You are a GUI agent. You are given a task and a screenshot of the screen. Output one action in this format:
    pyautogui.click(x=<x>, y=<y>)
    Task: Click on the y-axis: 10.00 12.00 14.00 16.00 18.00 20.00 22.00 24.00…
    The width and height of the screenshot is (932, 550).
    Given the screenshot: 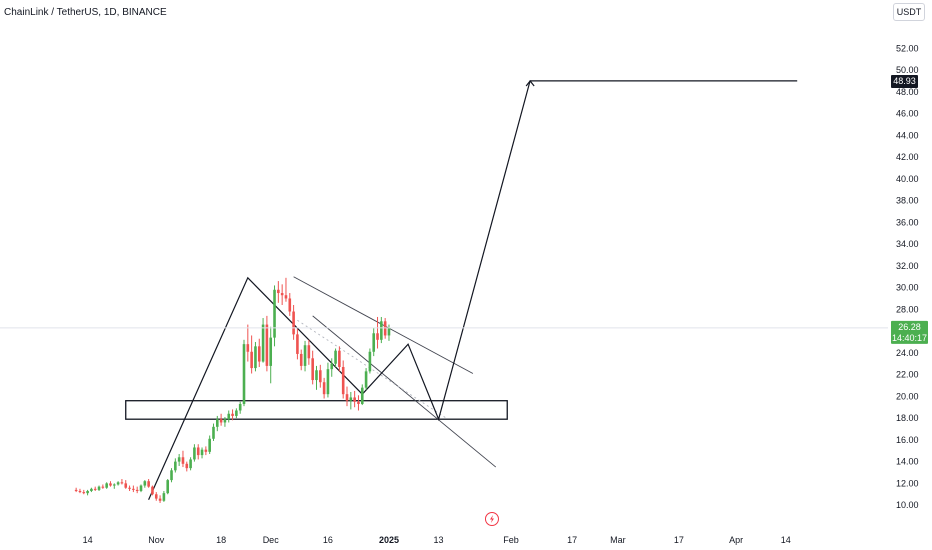 What is the action you would take?
    pyautogui.click(x=907, y=276)
    